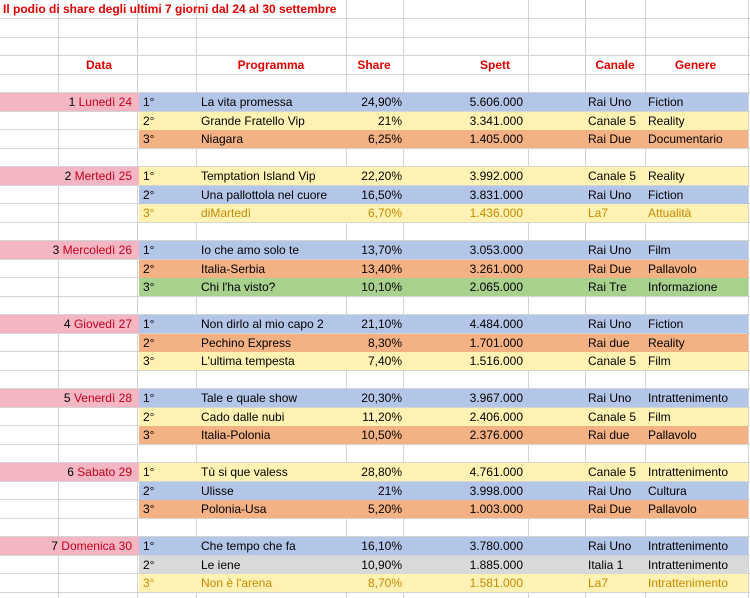  Describe the element at coordinates (249, 398) in the screenshot. I see `programma-cell: Tale e quale show` at that location.